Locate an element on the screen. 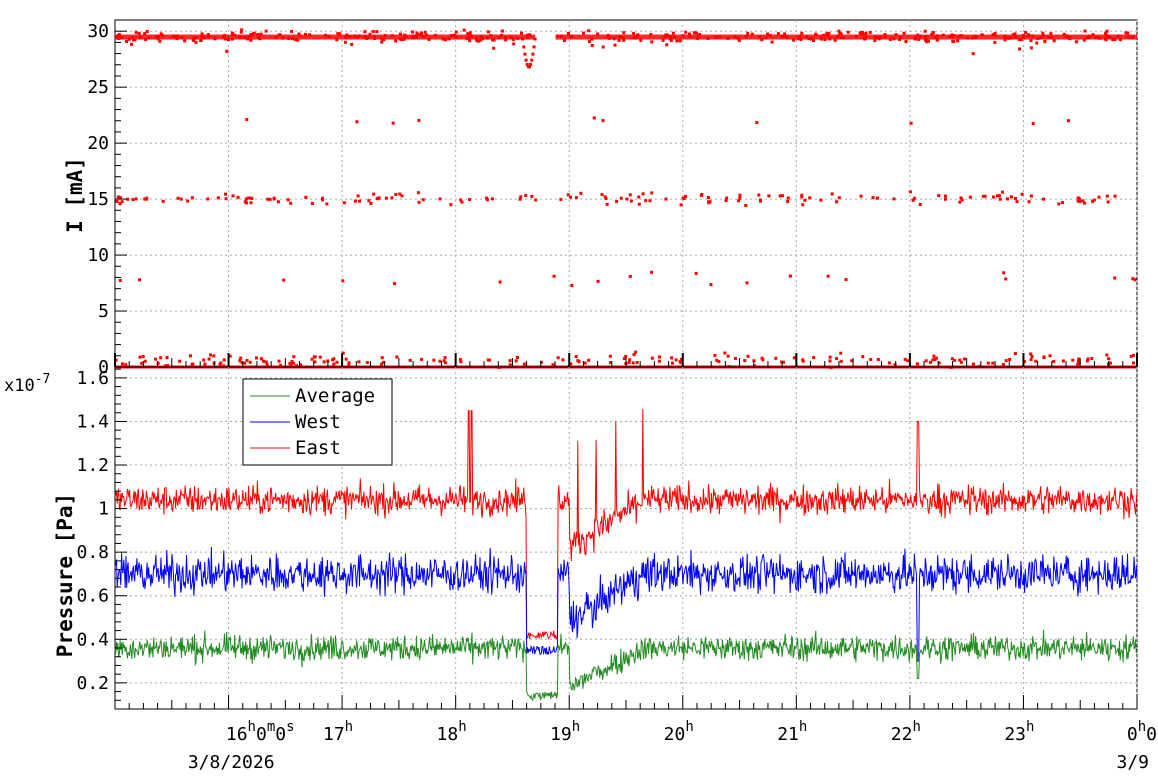 This screenshot has width=1158, height=782. y-multiplier-exponent: -7 is located at coordinates (43, 379).